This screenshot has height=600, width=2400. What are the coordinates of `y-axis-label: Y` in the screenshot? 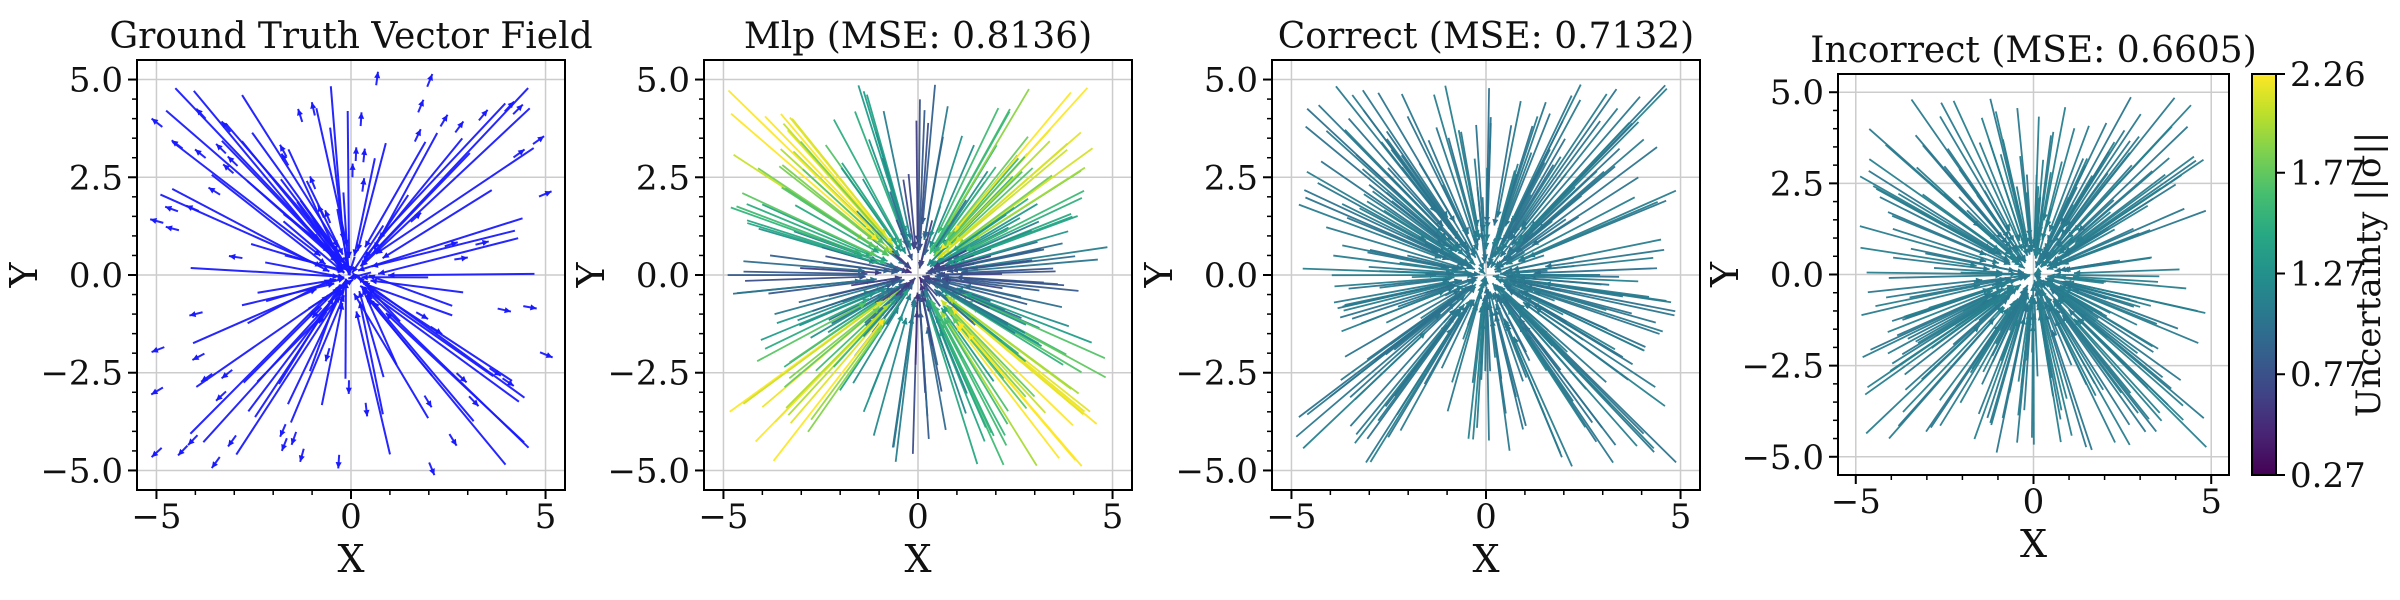 It's located at (24, 275).